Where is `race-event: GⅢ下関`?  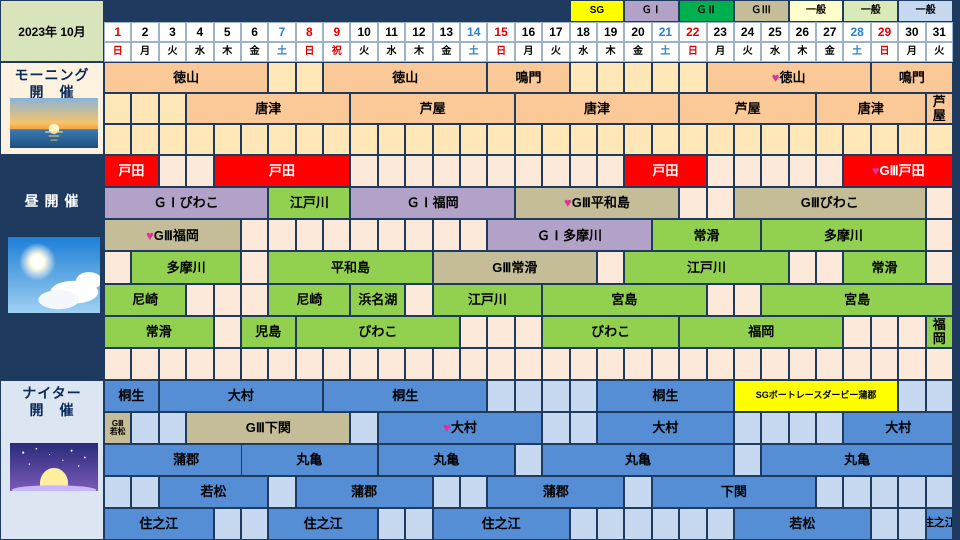
race-event: GⅢ下関 is located at coordinates (268, 428).